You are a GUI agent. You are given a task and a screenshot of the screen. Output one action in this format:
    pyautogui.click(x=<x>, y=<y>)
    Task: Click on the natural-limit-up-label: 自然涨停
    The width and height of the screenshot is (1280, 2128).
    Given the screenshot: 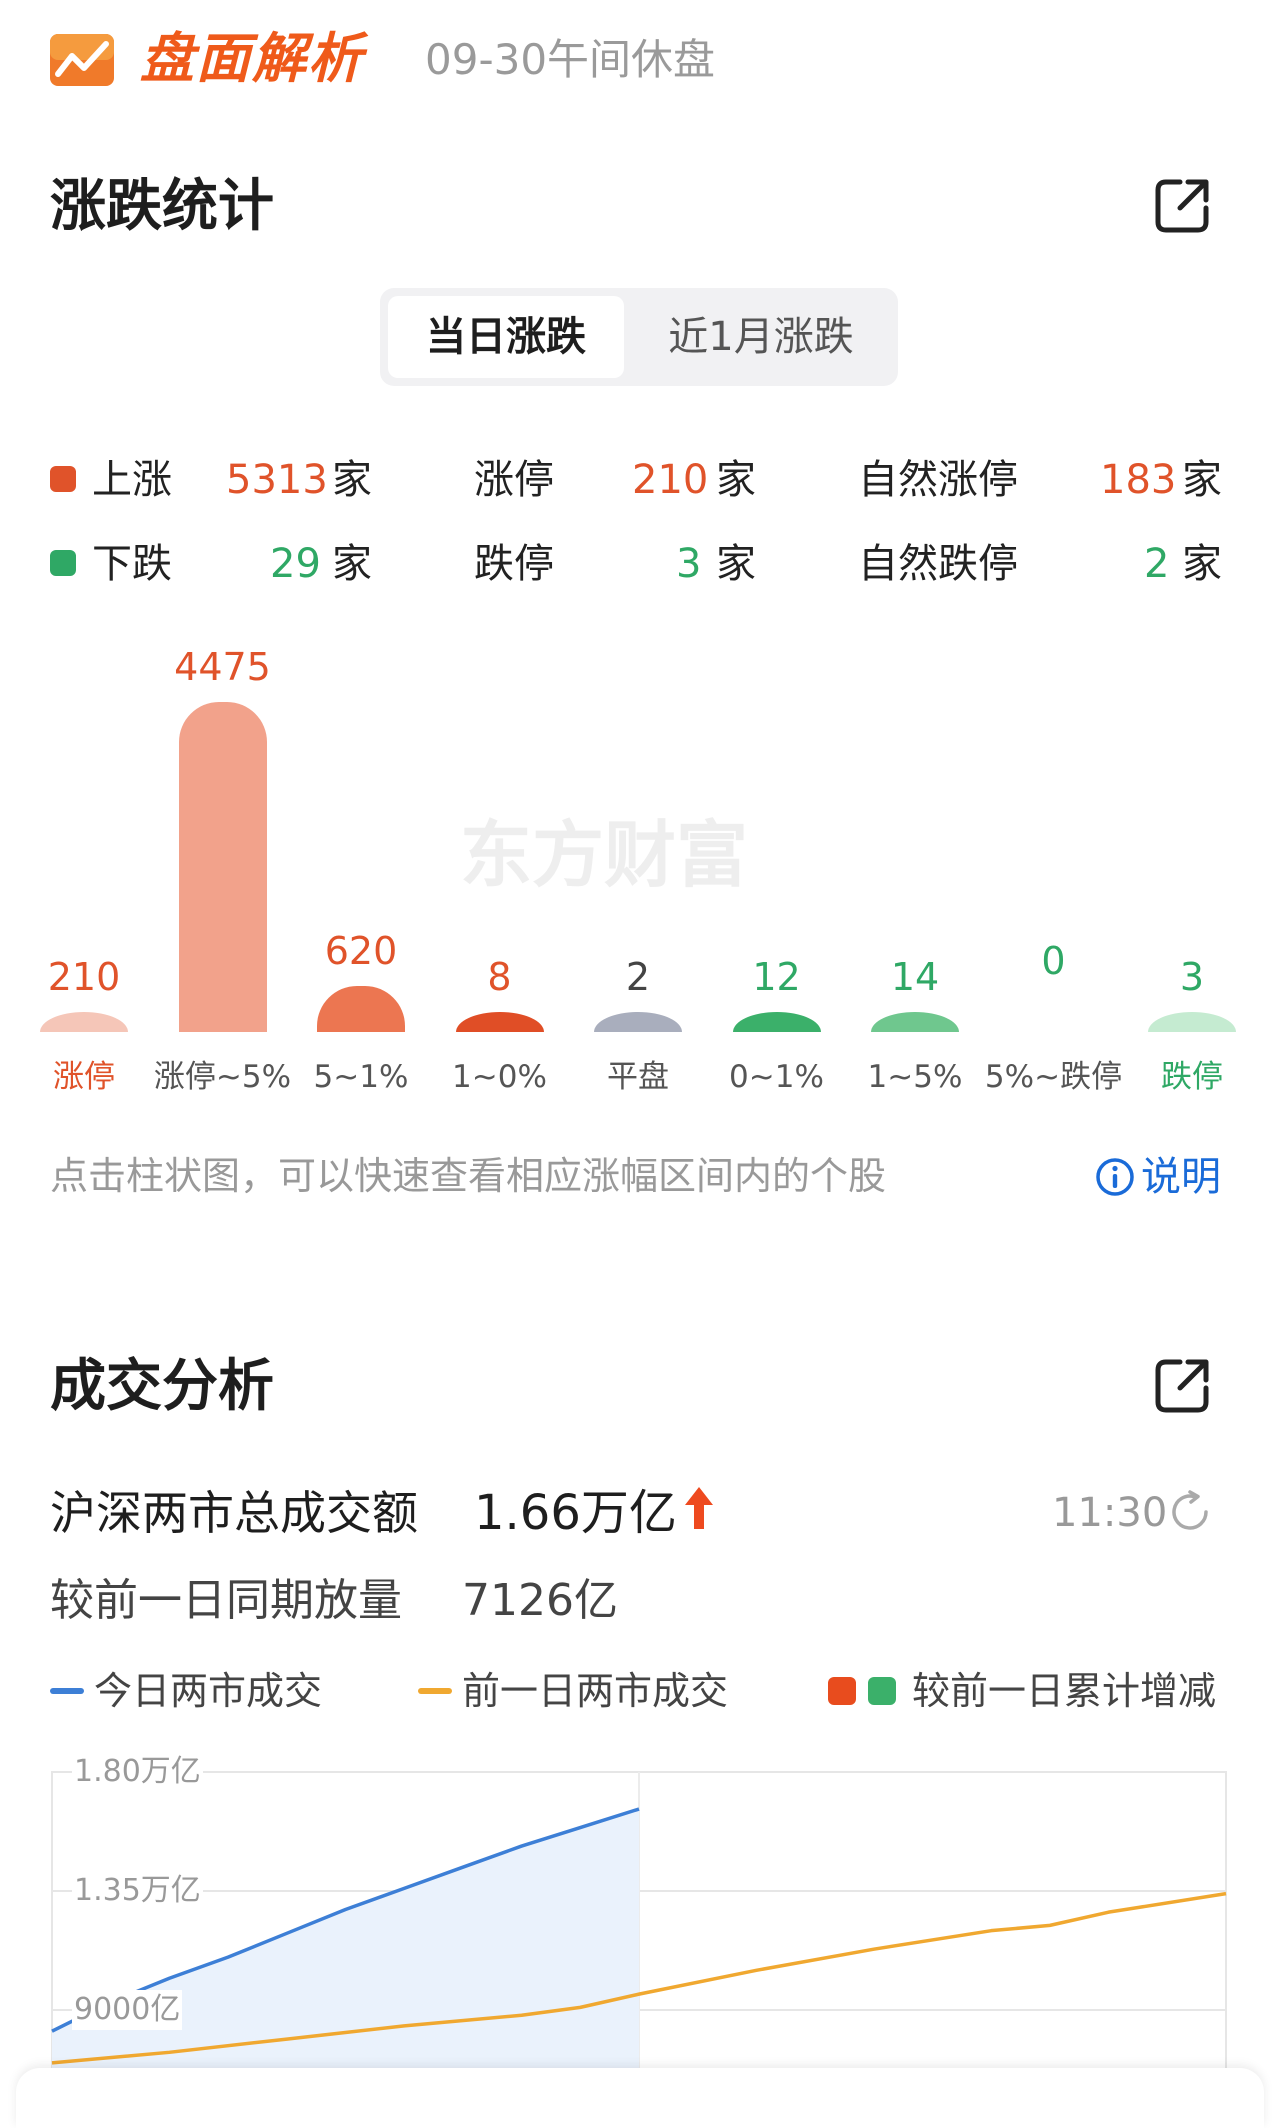 What is the action you would take?
    pyautogui.click(x=938, y=480)
    